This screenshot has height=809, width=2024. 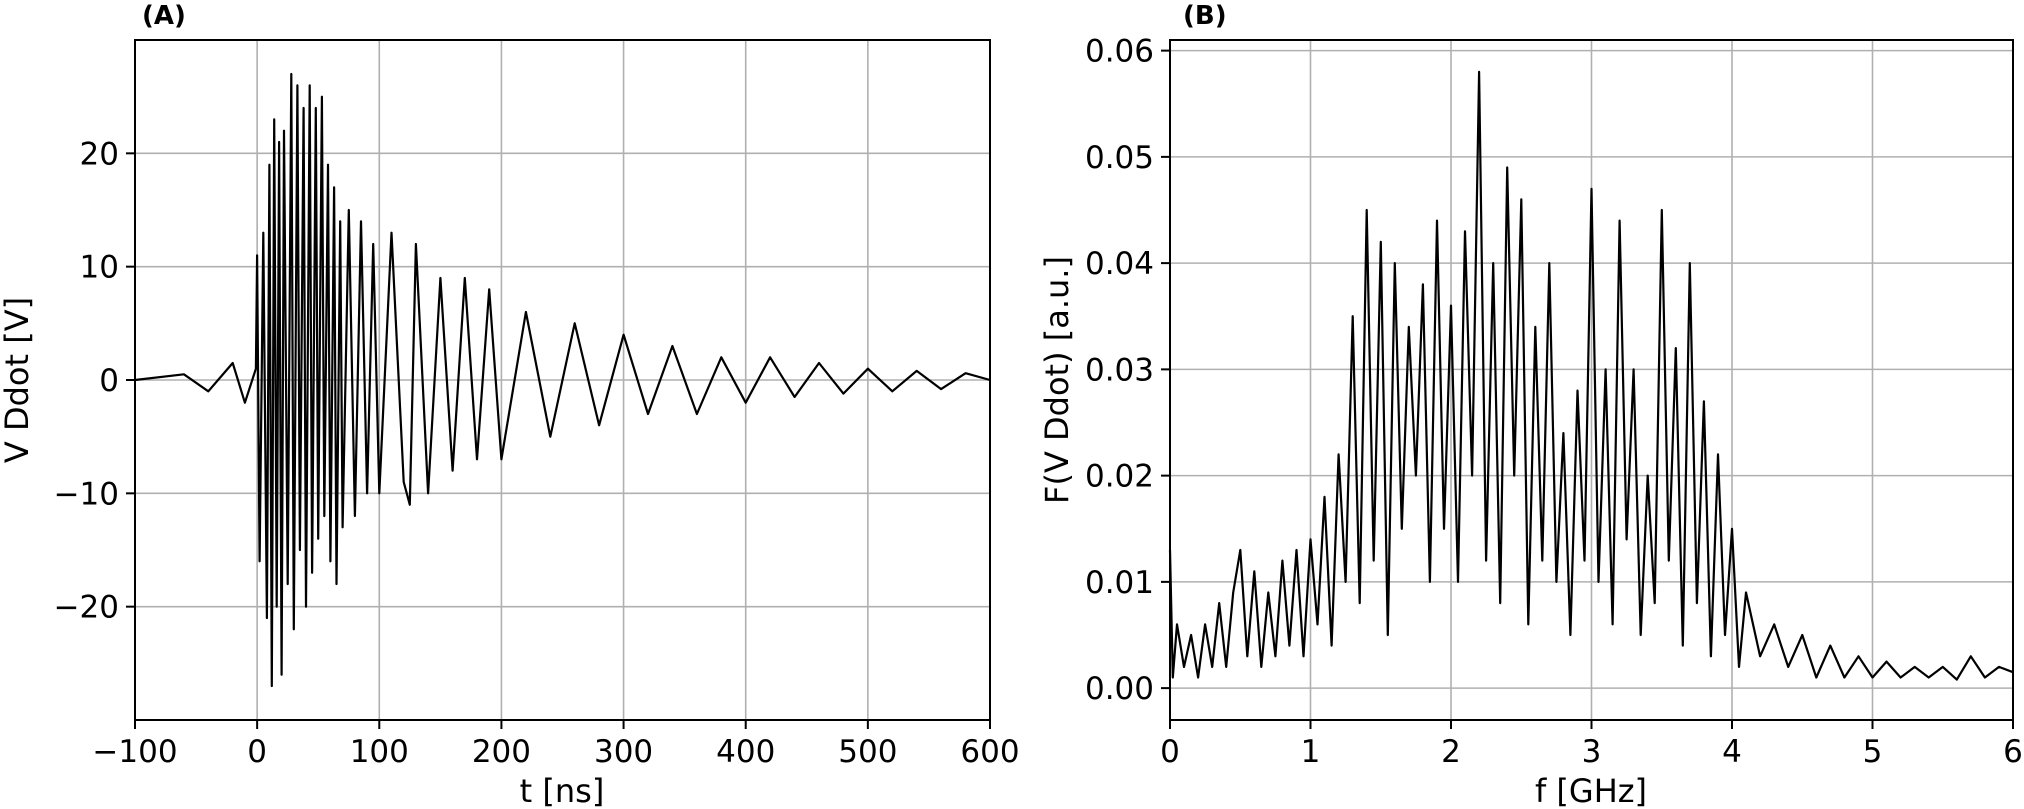 I want to click on y-tick-label: 0.03, so click(x=1119, y=370).